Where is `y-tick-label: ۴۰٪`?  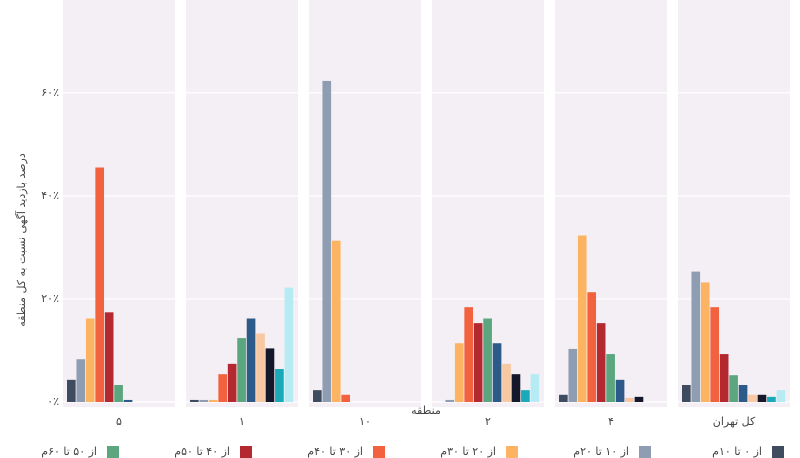
y-tick-label: ۴۰٪ is located at coordinates (50, 195).